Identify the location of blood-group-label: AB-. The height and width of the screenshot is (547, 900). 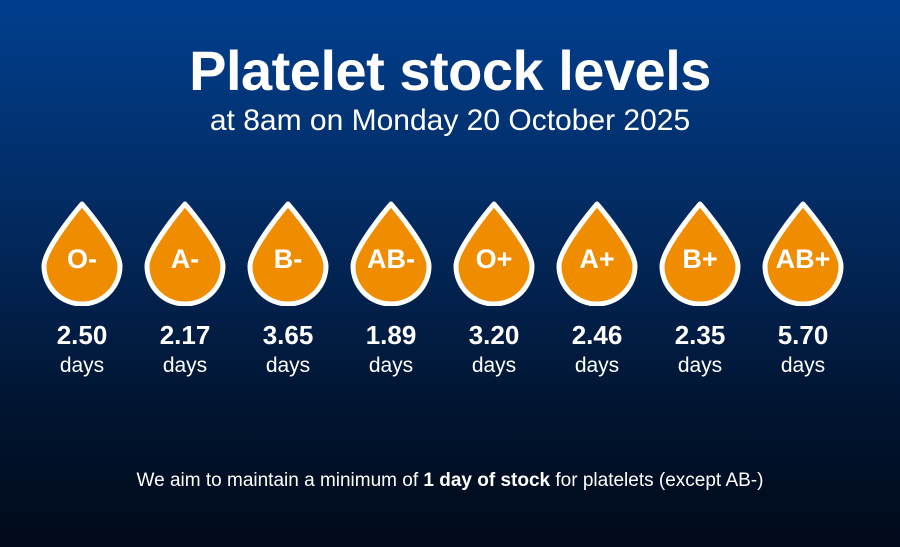
(391, 259).